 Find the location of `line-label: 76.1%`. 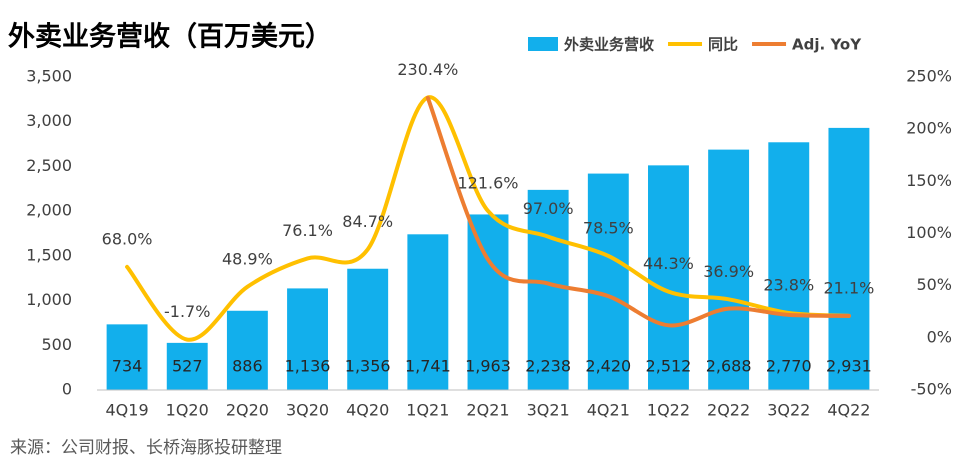

line-label: 76.1% is located at coordinates (307, 230).